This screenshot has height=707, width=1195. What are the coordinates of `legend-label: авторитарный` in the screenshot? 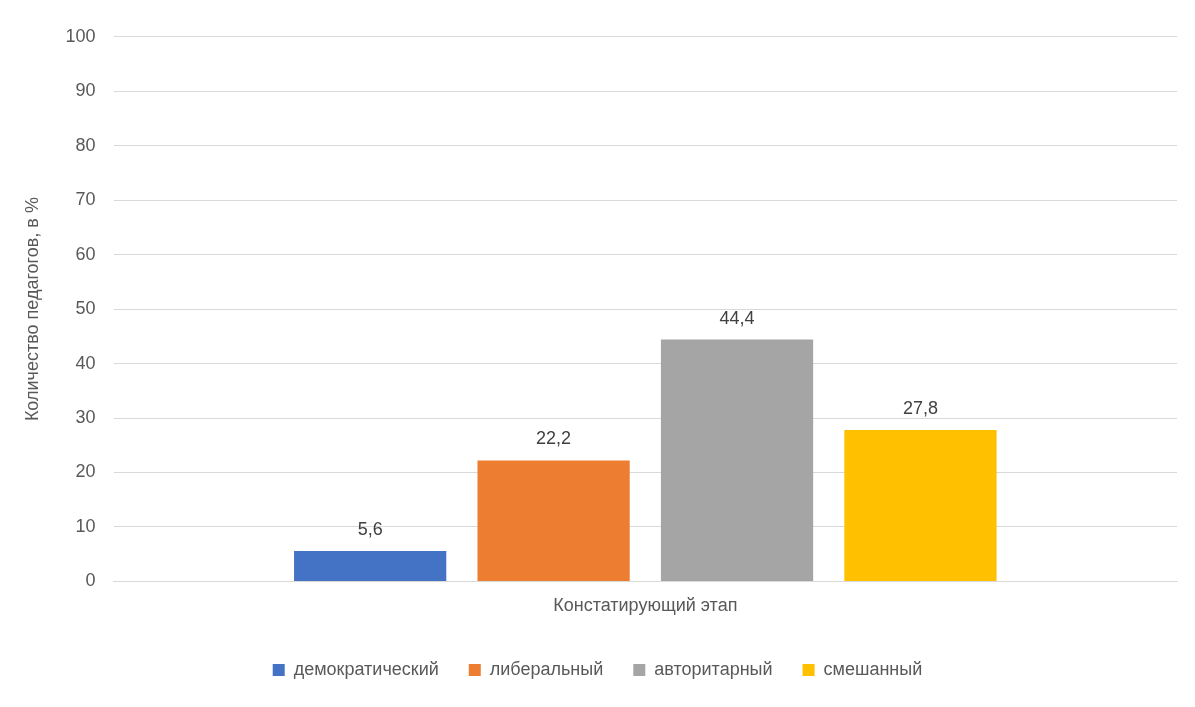 It's located at (713, 668).